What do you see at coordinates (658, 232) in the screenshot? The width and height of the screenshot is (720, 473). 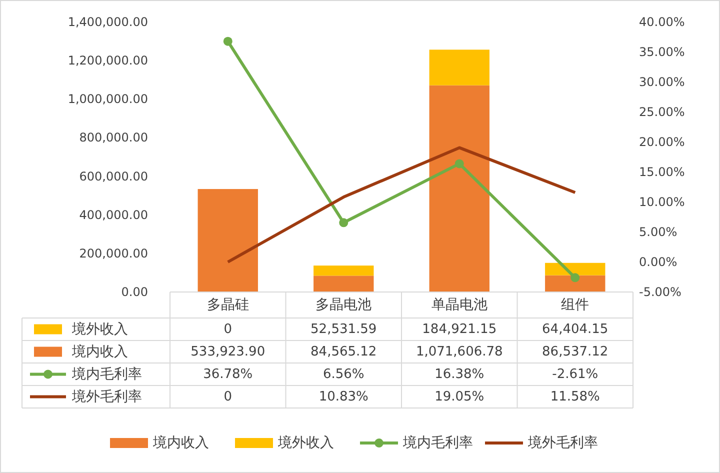 I see `y2-tick-label: 5.00%` at bounding box center [658, 232].